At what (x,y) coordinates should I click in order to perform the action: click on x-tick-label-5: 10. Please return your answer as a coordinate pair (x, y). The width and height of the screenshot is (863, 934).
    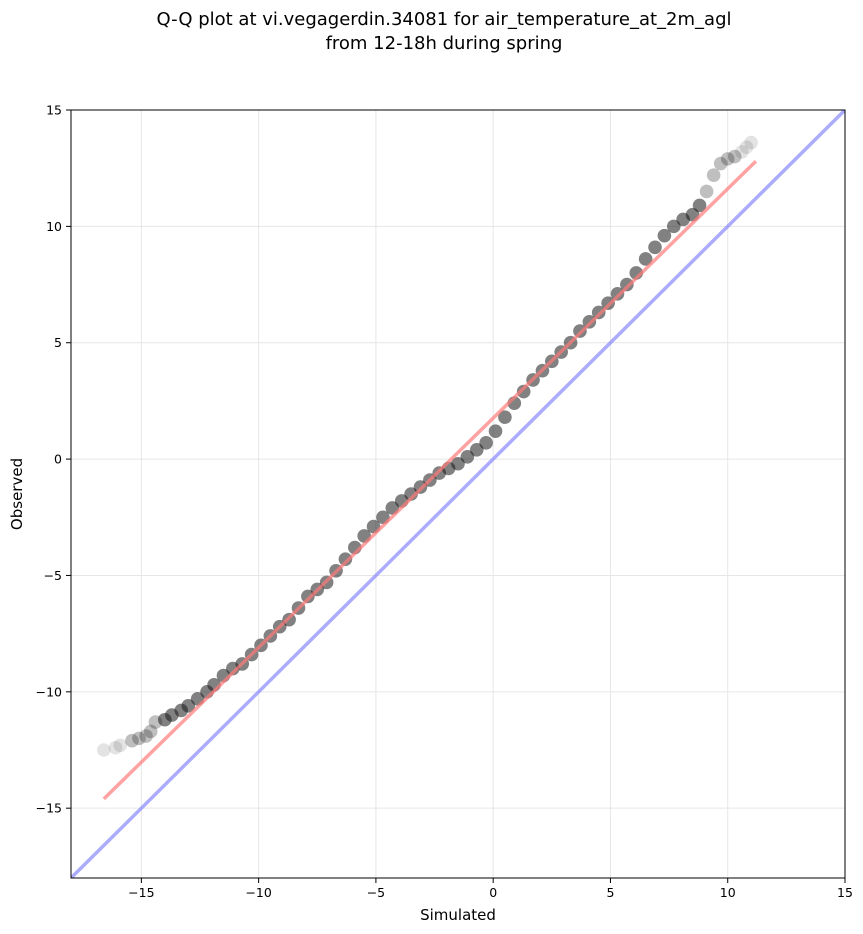
    Looking at the image, I should click on (728, 892).